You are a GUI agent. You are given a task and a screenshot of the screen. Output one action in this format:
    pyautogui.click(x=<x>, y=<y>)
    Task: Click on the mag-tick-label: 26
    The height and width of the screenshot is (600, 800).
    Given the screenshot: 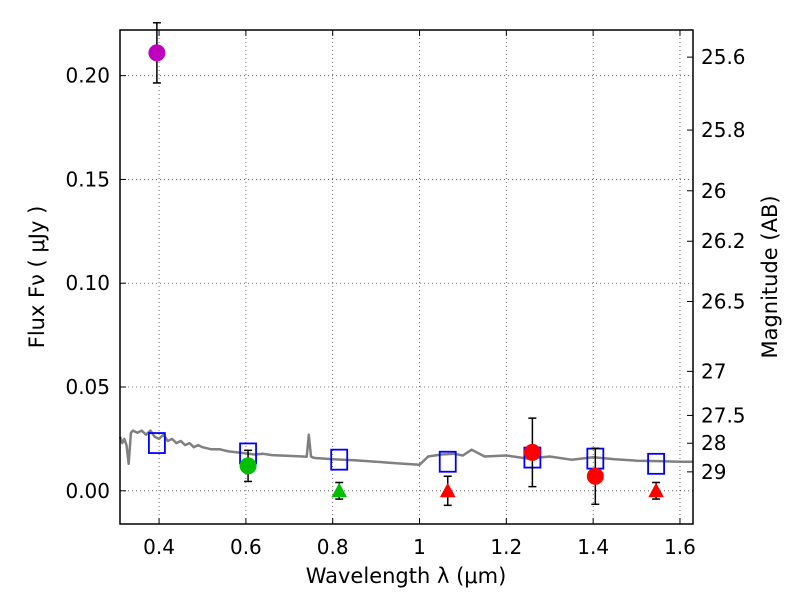 What is the action you would take?
    pyautogui.click(x=713, y=191)
    